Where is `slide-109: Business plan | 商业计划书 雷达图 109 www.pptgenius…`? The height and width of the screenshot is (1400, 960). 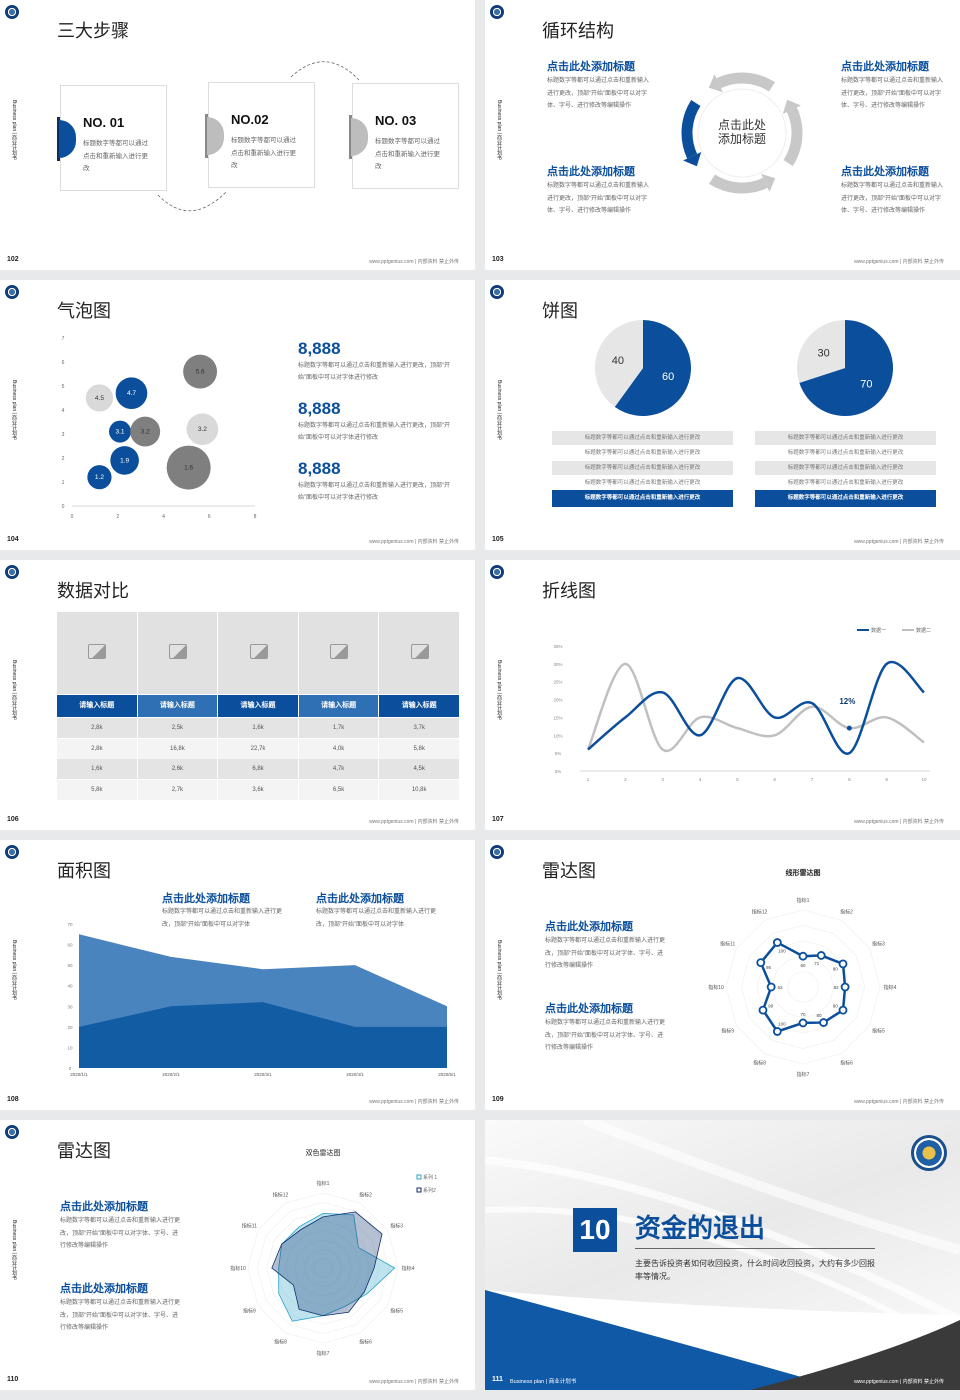 slide-109: Business plan | 商业计划书 雷达图 109 www.pptgenius… is located at coordinates (722, 975).